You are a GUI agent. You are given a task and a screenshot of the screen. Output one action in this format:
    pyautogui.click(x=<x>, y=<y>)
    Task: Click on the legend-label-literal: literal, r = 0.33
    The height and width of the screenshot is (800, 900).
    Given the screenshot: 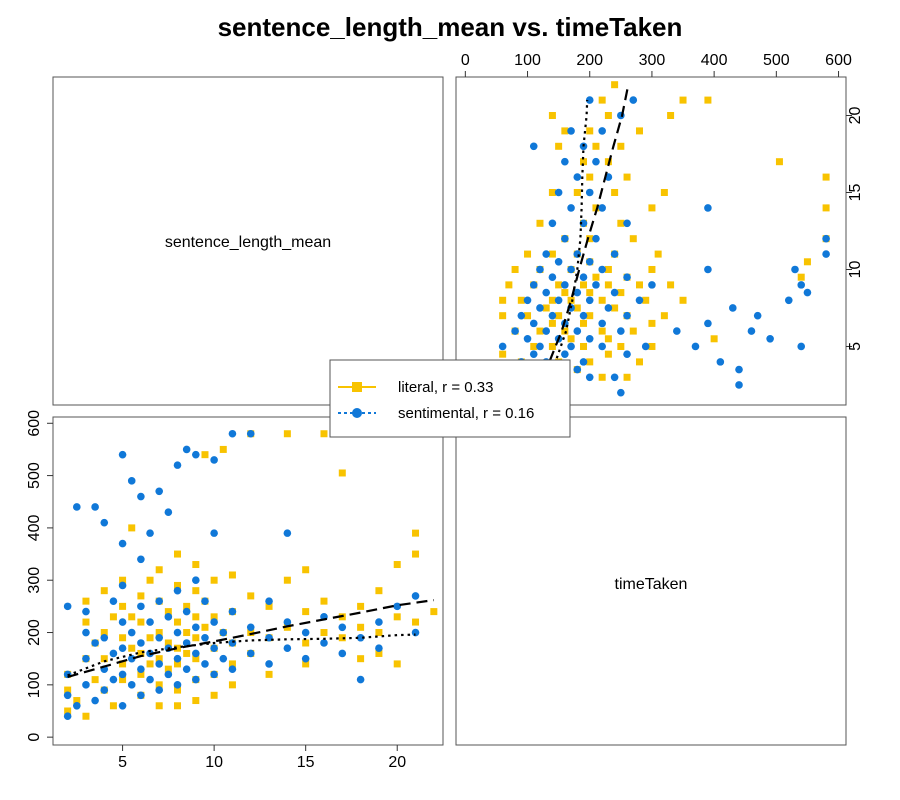 What is the action you would take?
    pyautogui.click(x=445, y=387)
    